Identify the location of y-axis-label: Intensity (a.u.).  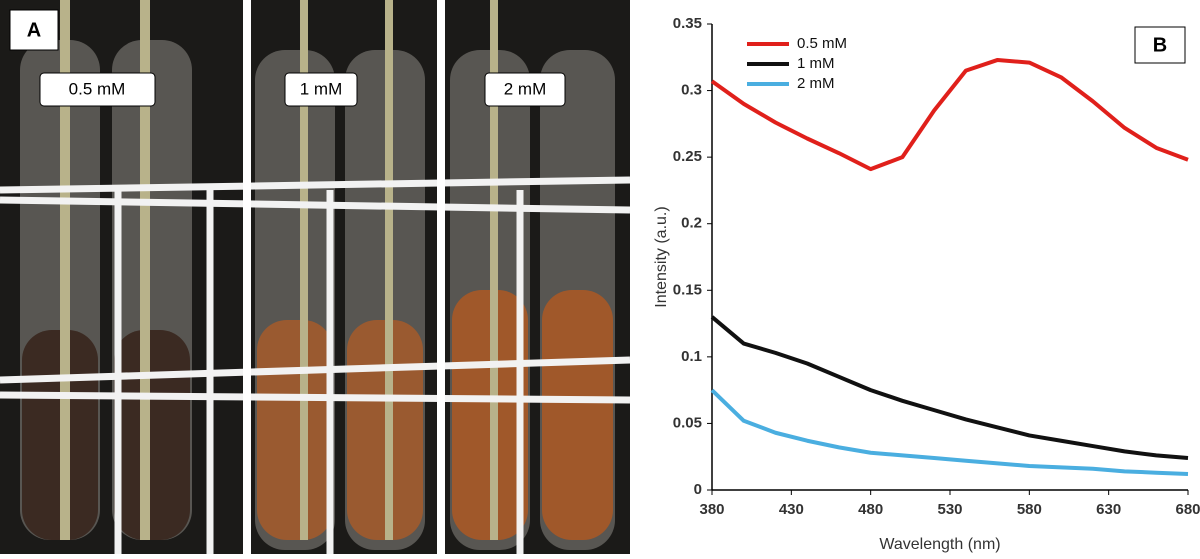
(661, 256).